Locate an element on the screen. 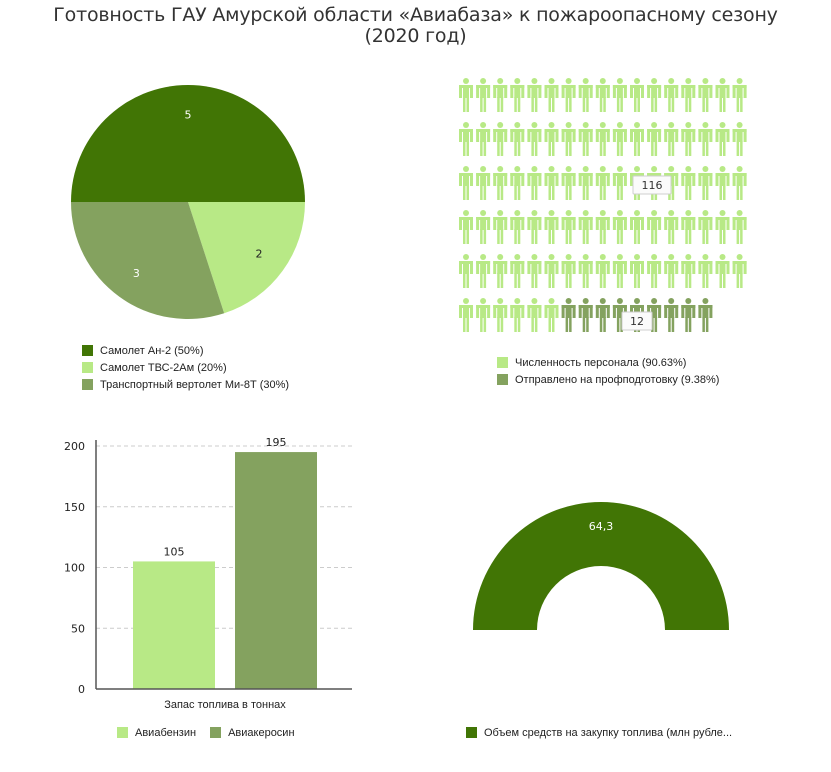 The width and height of the screenshot is (831, 772). legend-label: Самолет ТВС-2Ам (20%) is located at coordinates (163, 367).